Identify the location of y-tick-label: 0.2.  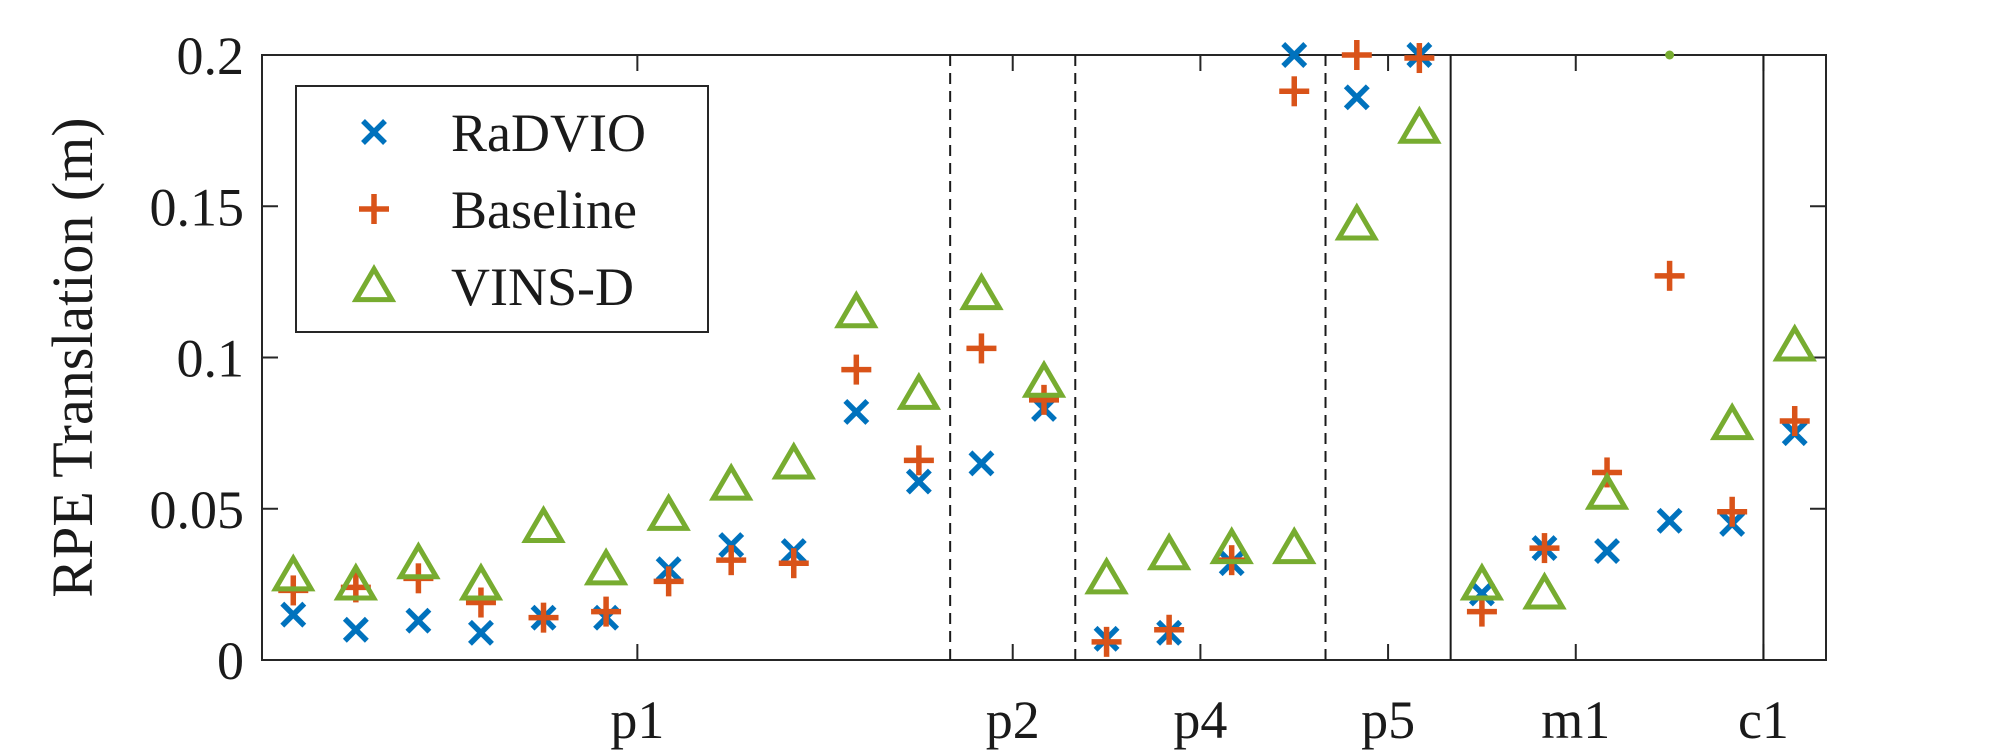
(211, 56).